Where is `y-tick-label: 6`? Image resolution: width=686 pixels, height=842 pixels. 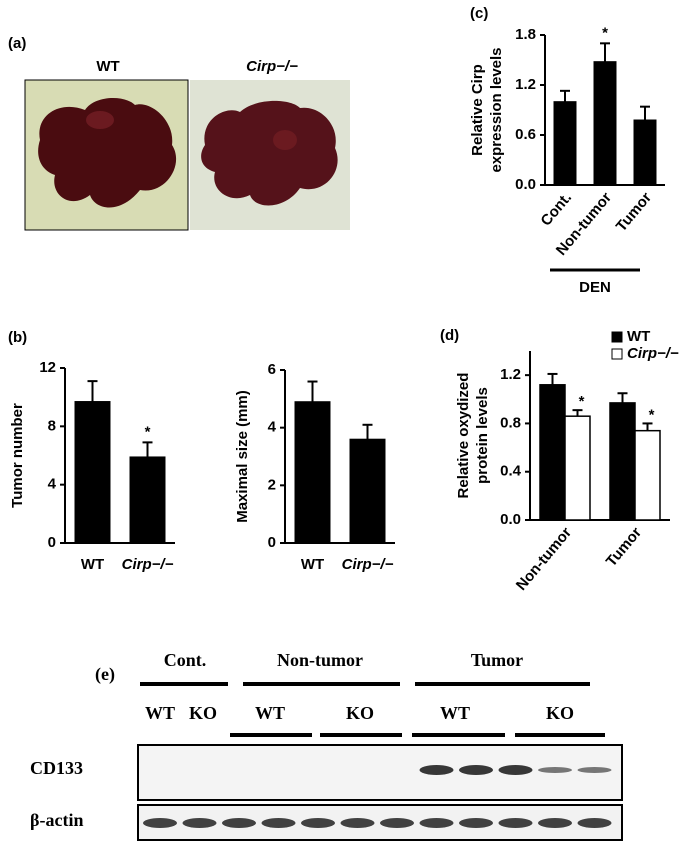
y-tick-label: 6 is located at coordinates (272, 369).